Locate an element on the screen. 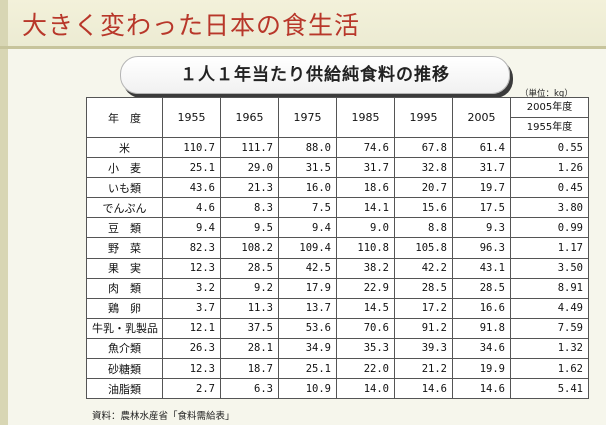 This screenshot has width=606, height=425. food-name-cell: でんぷん is located at coordinates (124, 208).